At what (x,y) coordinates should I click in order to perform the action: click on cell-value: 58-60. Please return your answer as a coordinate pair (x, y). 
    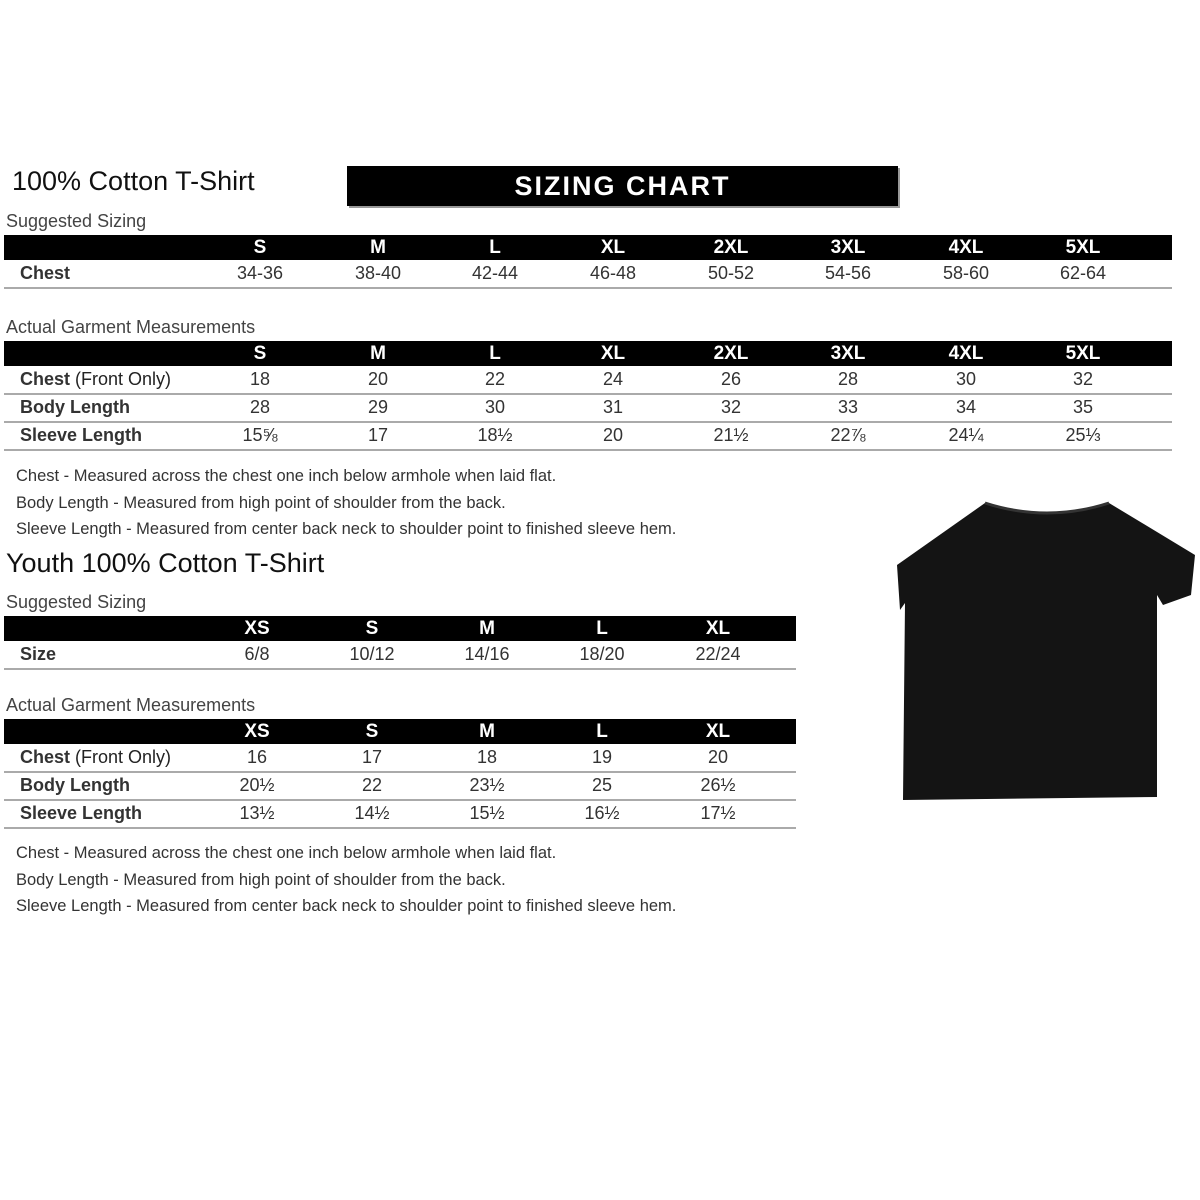
    Looking at the image, I should click on (966, 273).